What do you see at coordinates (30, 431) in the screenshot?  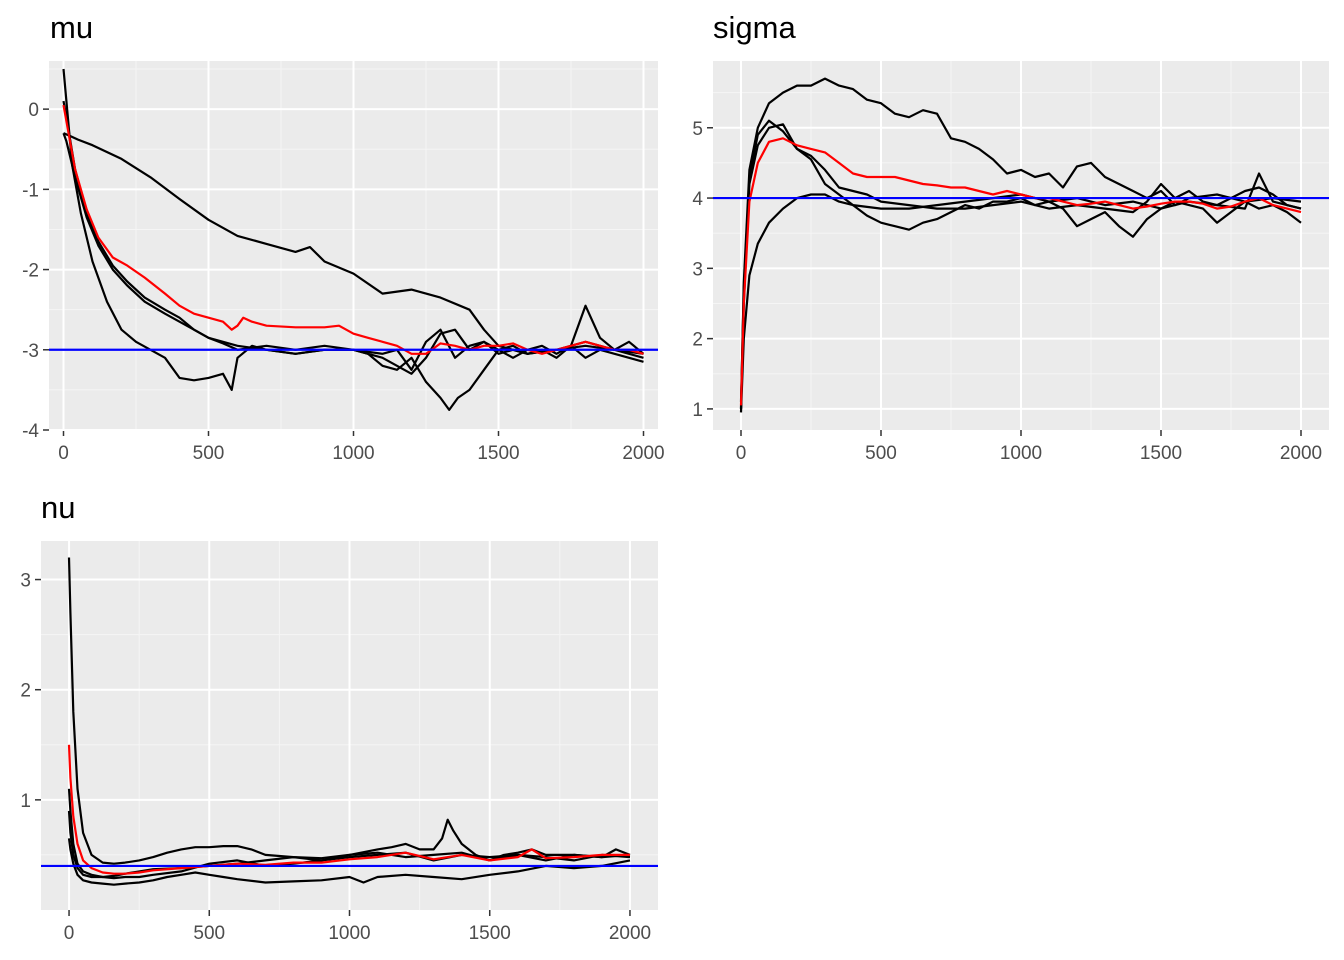 I see `y-tick-label: -4` at bounding box center [30, 431].